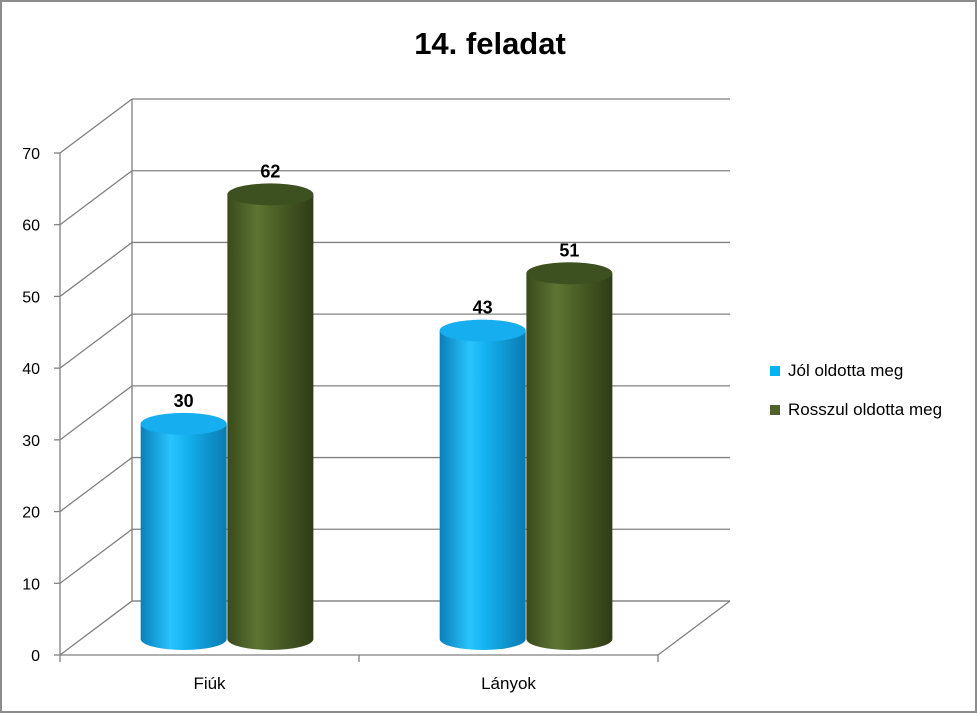  Describe the element at coordinates (569, 250) in the screenshot. I see `data-label: 51` at that location.